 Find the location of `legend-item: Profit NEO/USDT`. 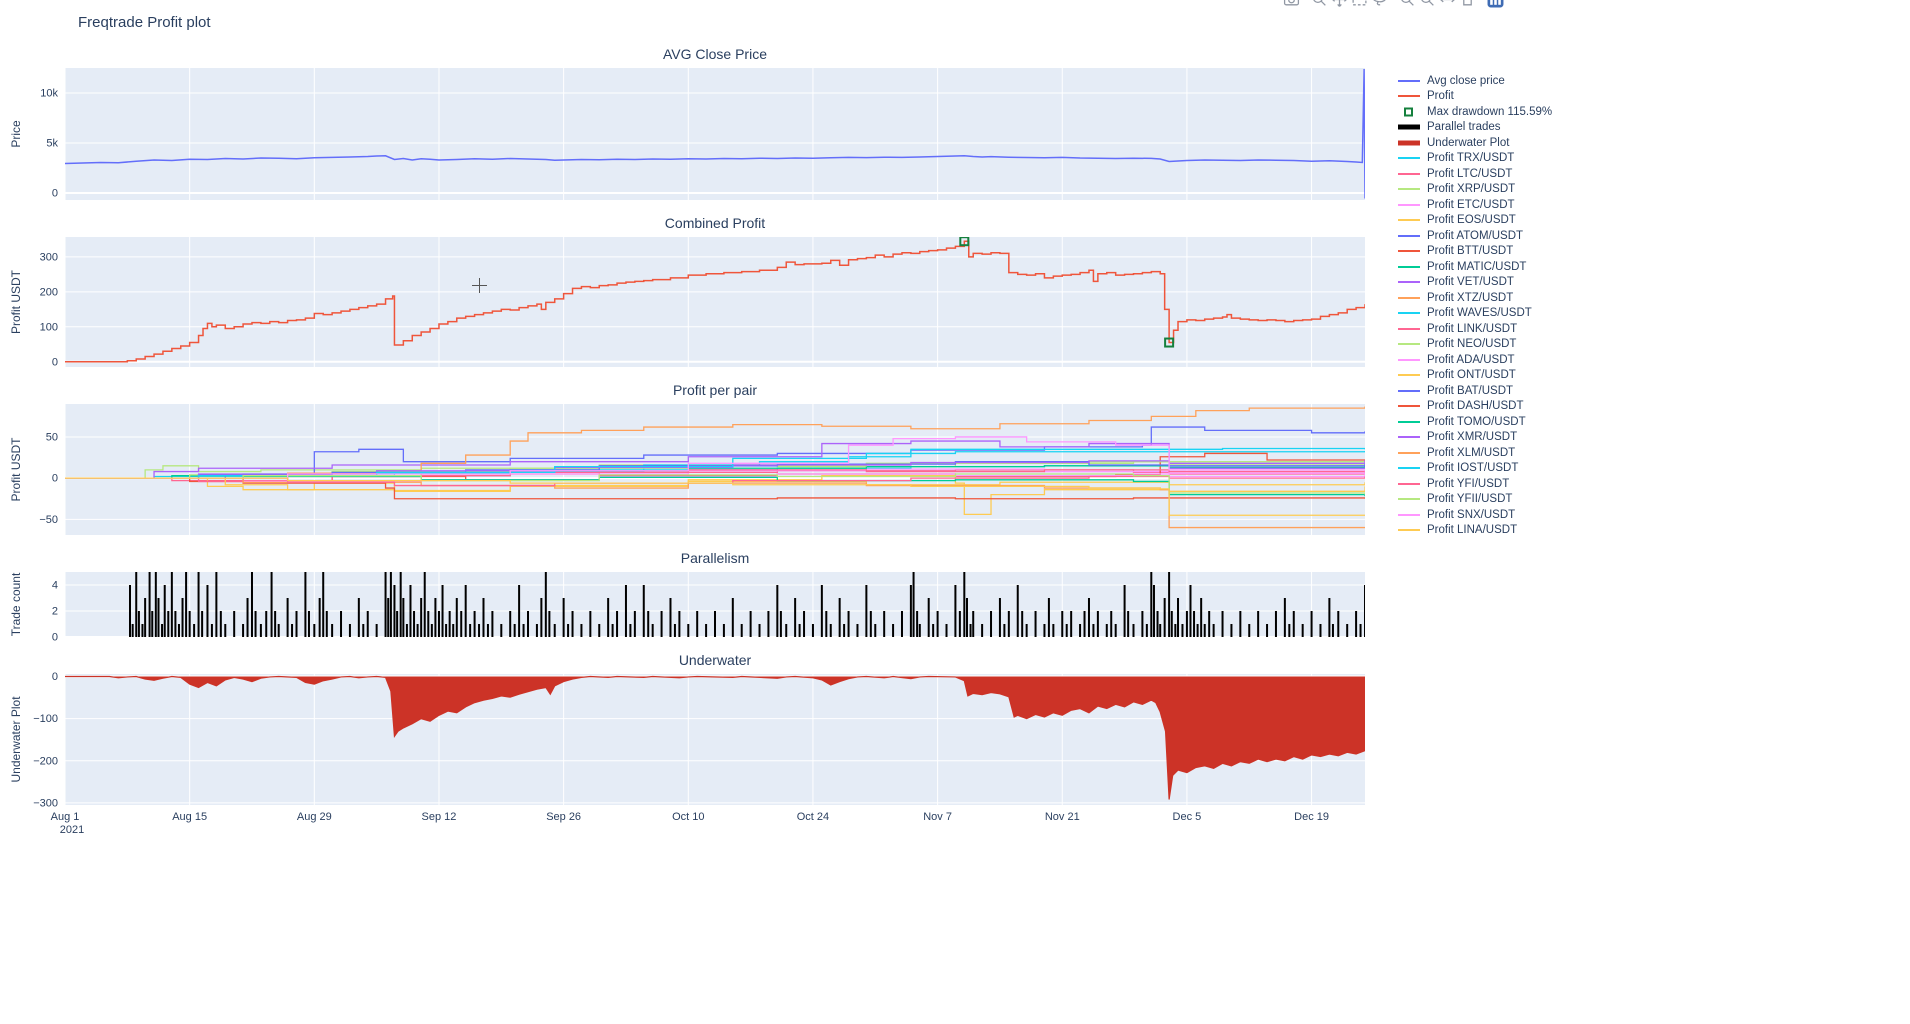

legend-item: Profit NEO/USDT is located at coordinates (1474, 345).